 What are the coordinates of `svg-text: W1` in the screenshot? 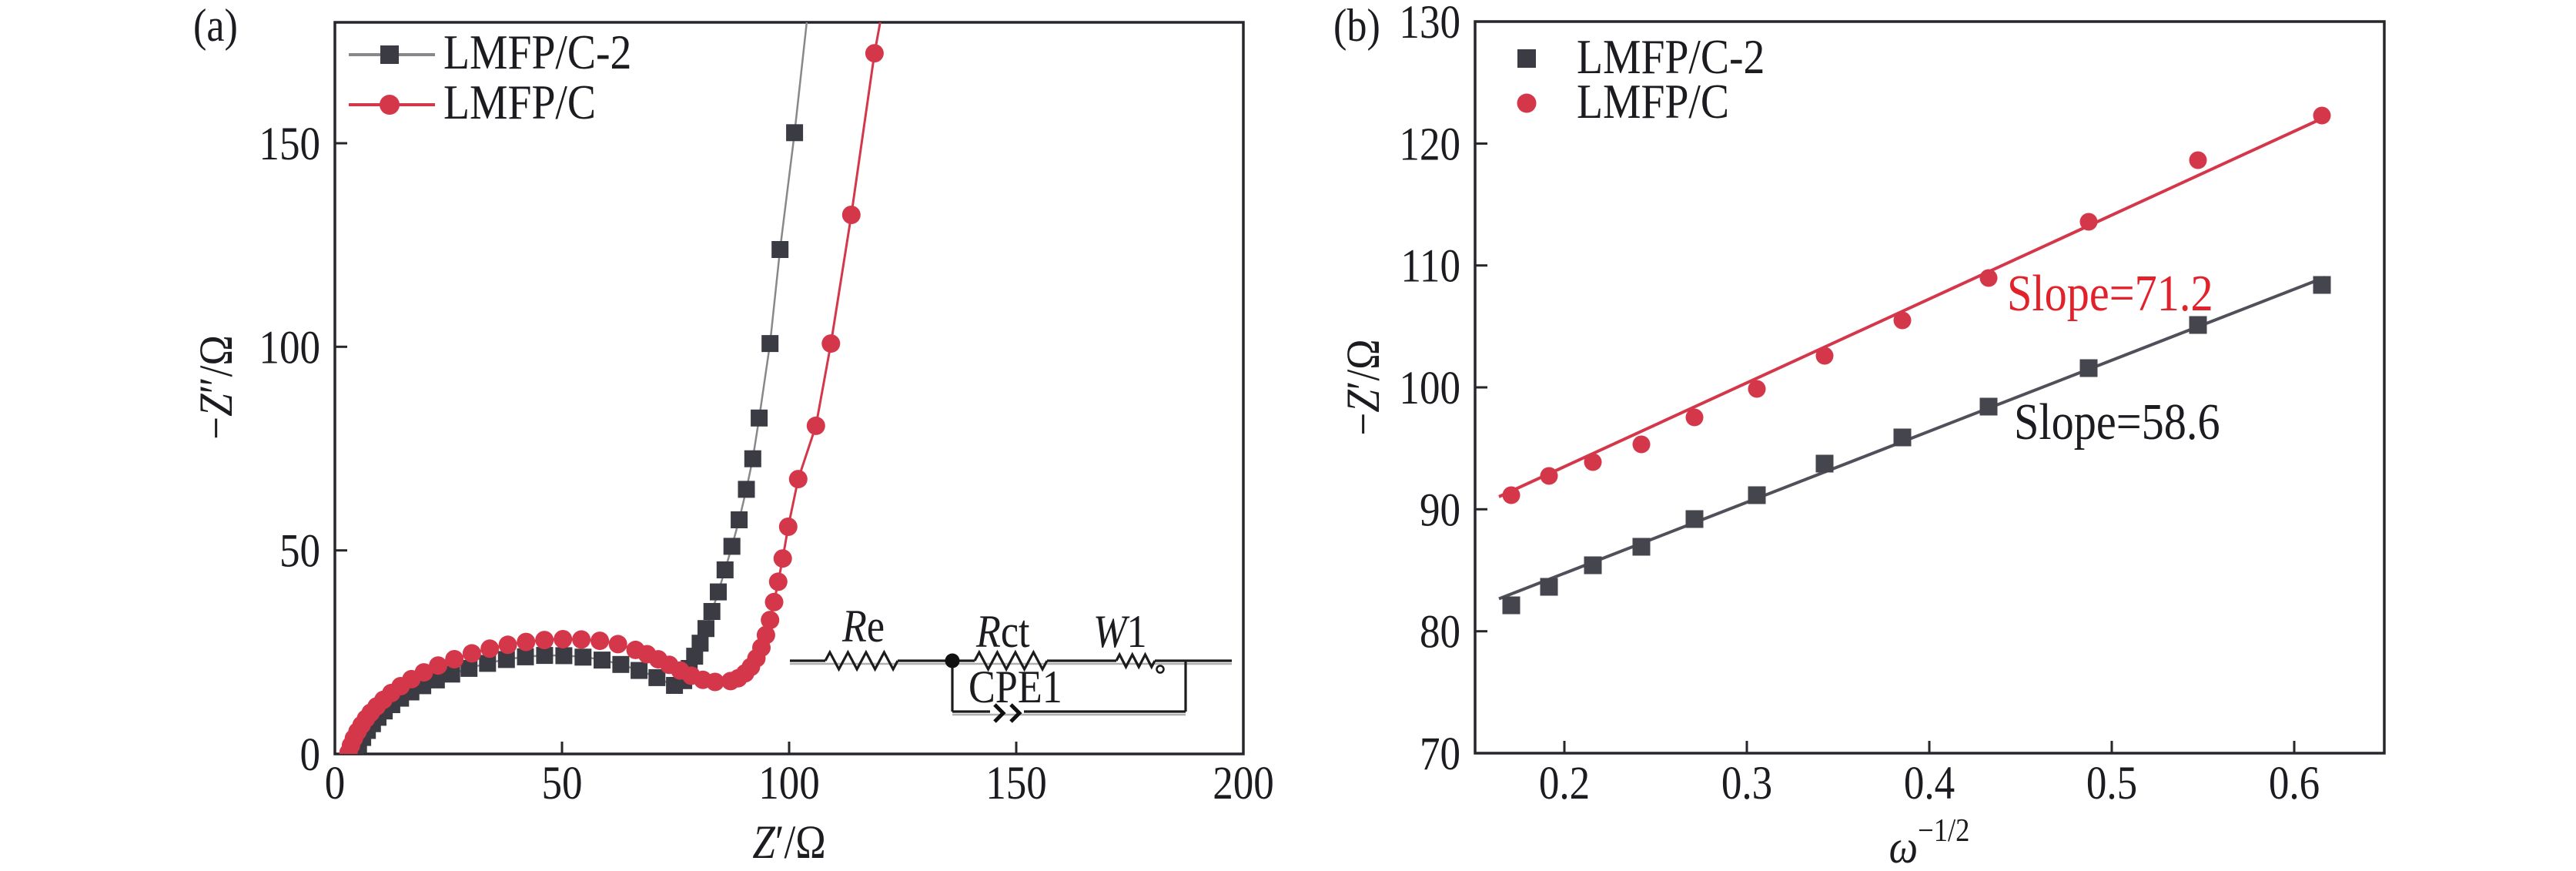 It's located at (1120, 632).